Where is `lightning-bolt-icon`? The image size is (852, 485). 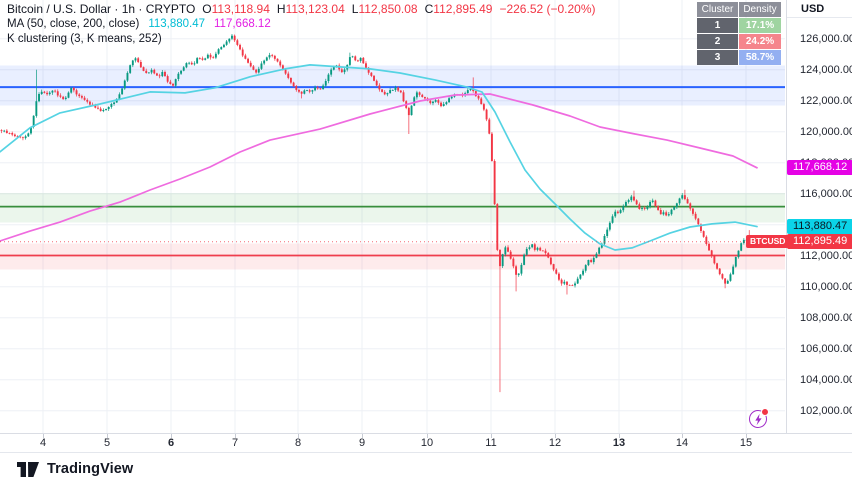 lightning-bolt-icon is located at coordinates (758, 419).